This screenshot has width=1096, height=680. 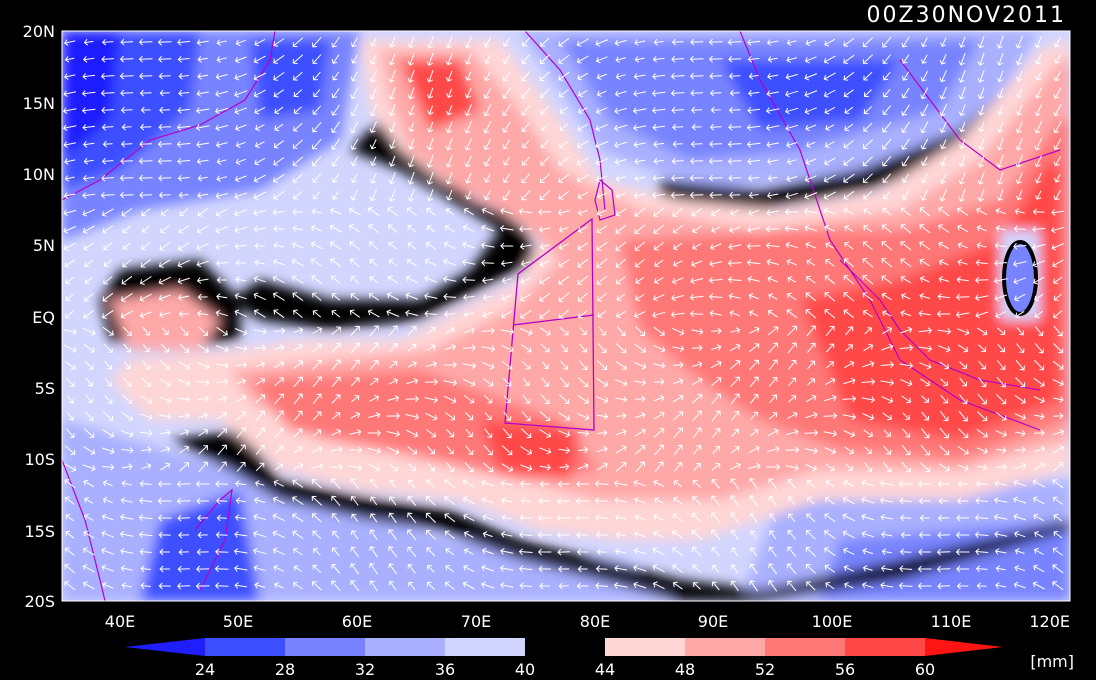 What do you see at coordinates (980, 115) in the screenshot?
I see `coast-indochina` at bounding box center [980, 115].